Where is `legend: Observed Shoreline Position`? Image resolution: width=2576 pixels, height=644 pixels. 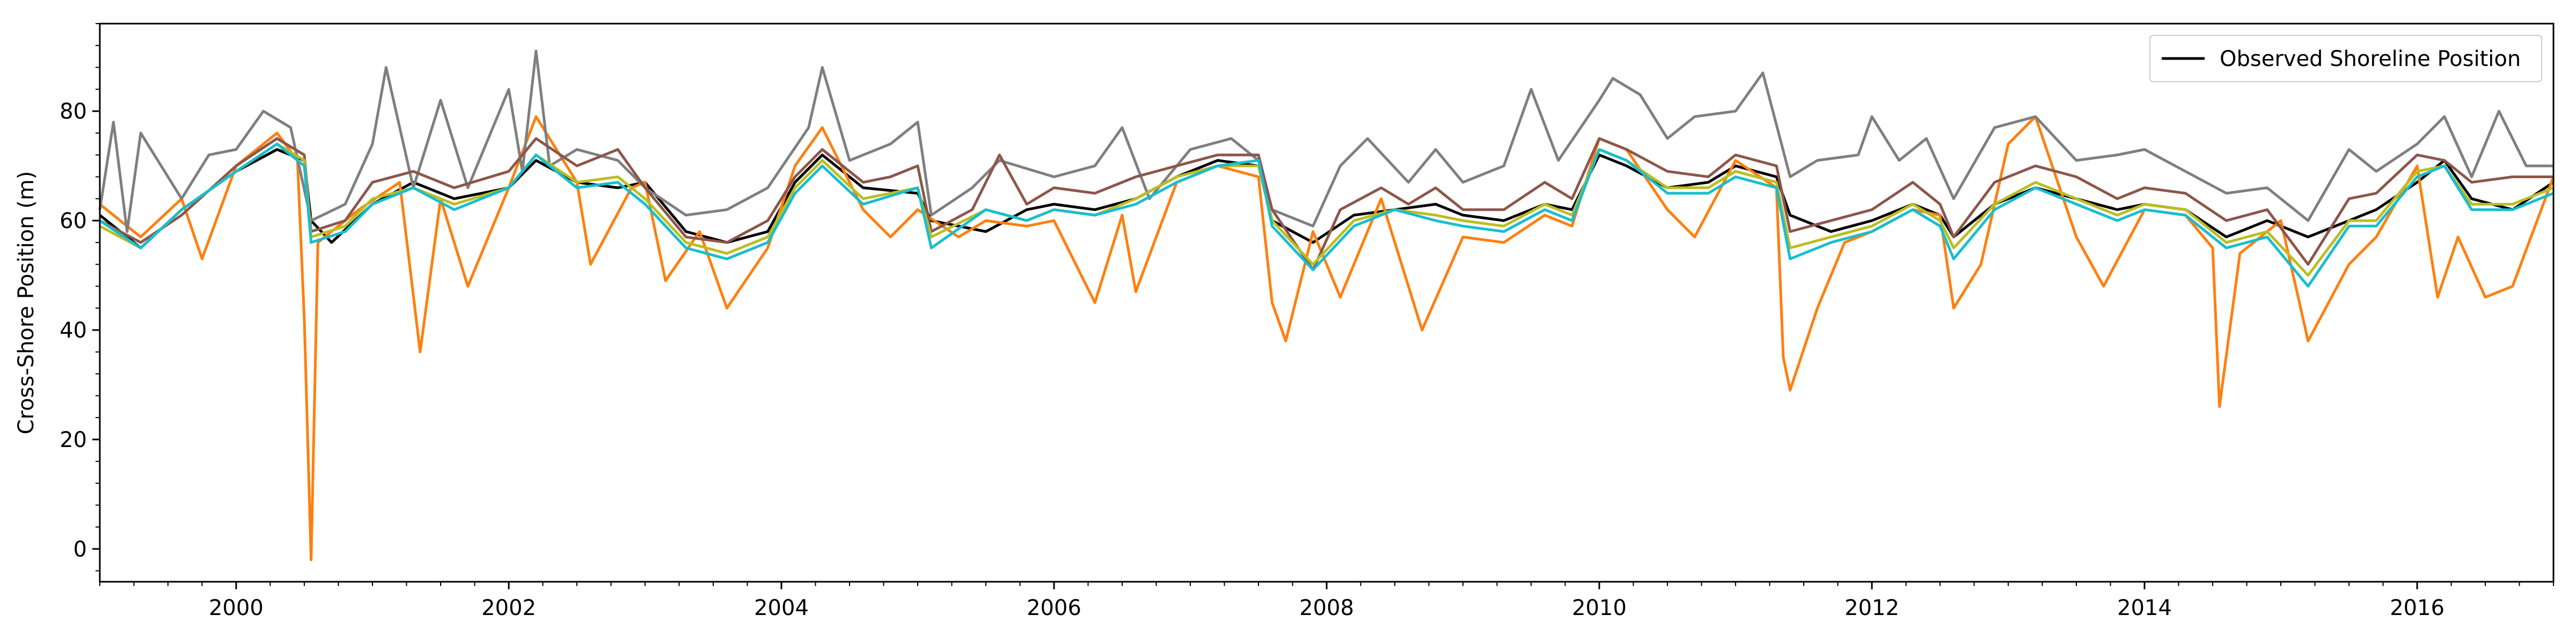
legend: Observed Shoreline Position is located at coordinates (2345, 58).